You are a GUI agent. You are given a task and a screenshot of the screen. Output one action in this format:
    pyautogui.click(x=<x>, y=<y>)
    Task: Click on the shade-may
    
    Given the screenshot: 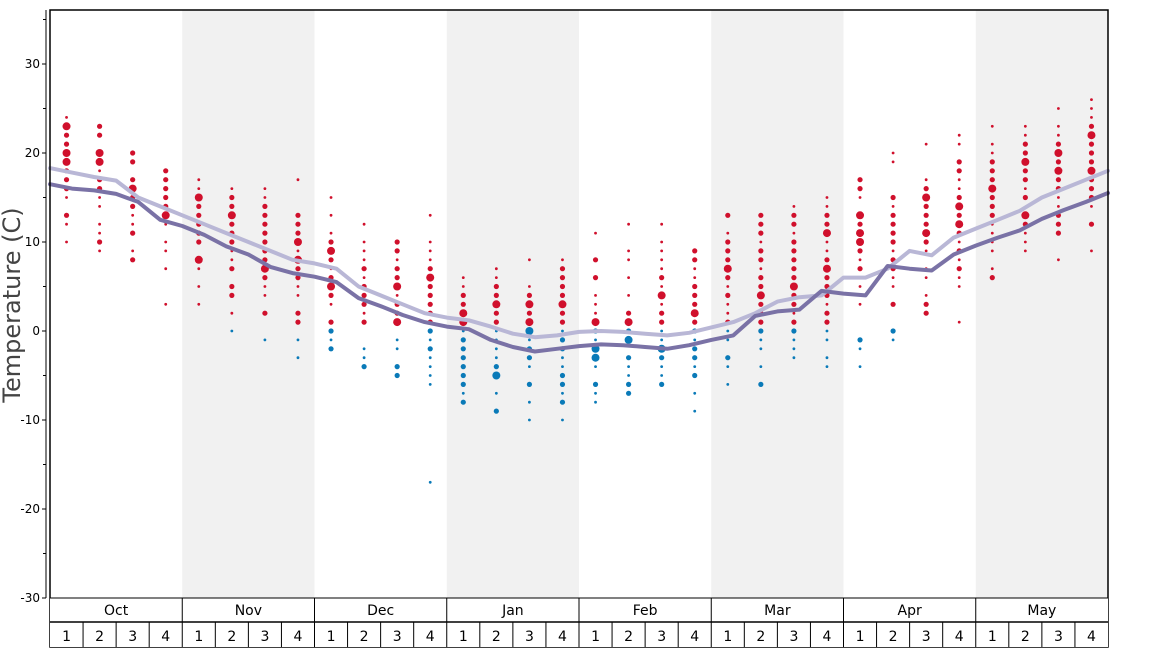 What is the action you would take?
    pyautogui.click(x=1041, y=304)
    